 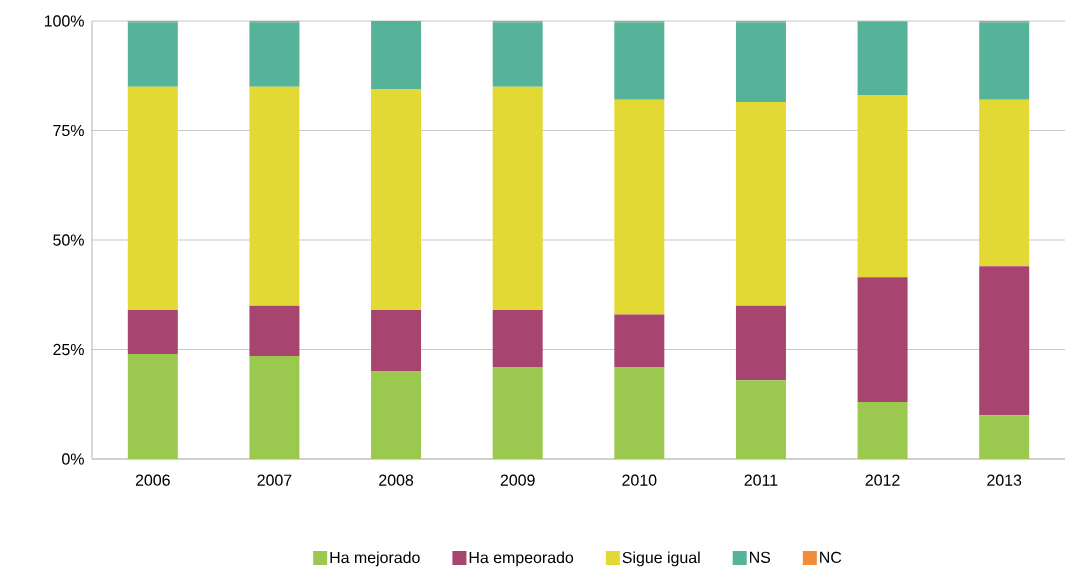 I want to click on y-tick-label: 50%, so click(x=68, y=240).